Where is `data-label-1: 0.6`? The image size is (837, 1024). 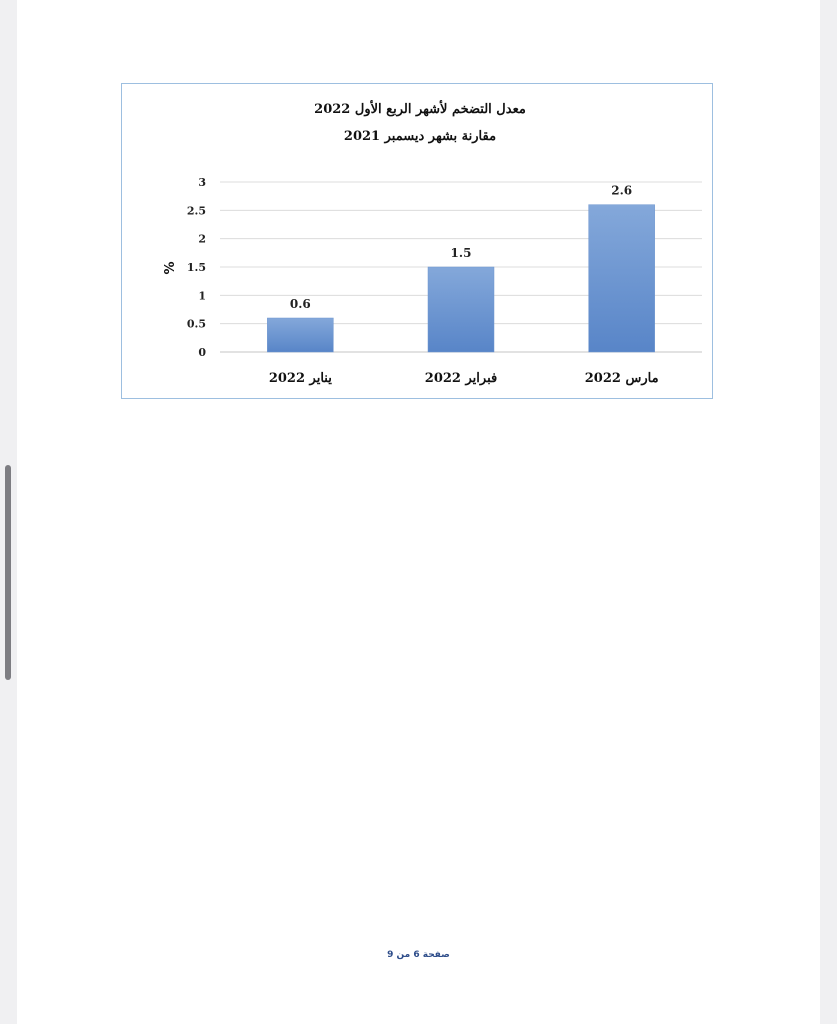 data-label-1: 0.6 is located at coordinates (300, 304).